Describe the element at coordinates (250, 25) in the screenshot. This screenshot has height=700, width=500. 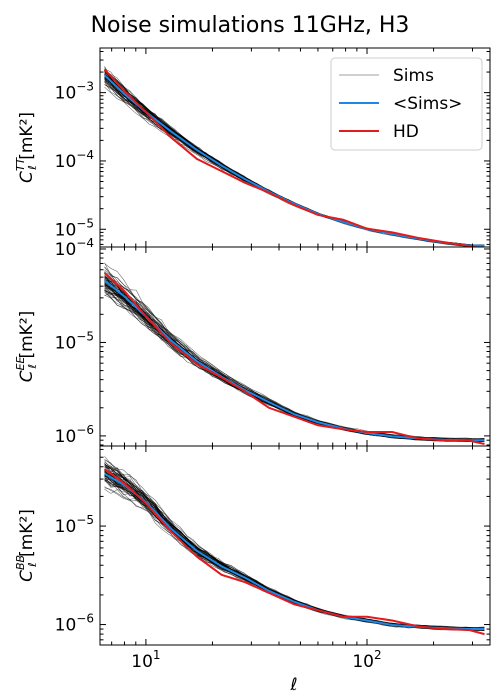
I see `chart-title: Noise simulations 11GHz, H3` at that location.